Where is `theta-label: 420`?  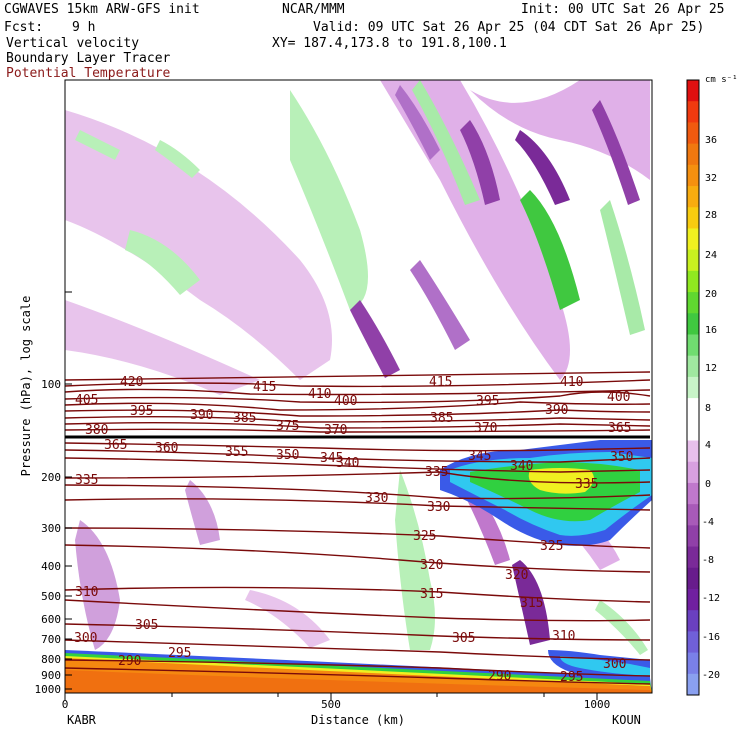 theta-label: 420 is located at coordinates (131, 382).